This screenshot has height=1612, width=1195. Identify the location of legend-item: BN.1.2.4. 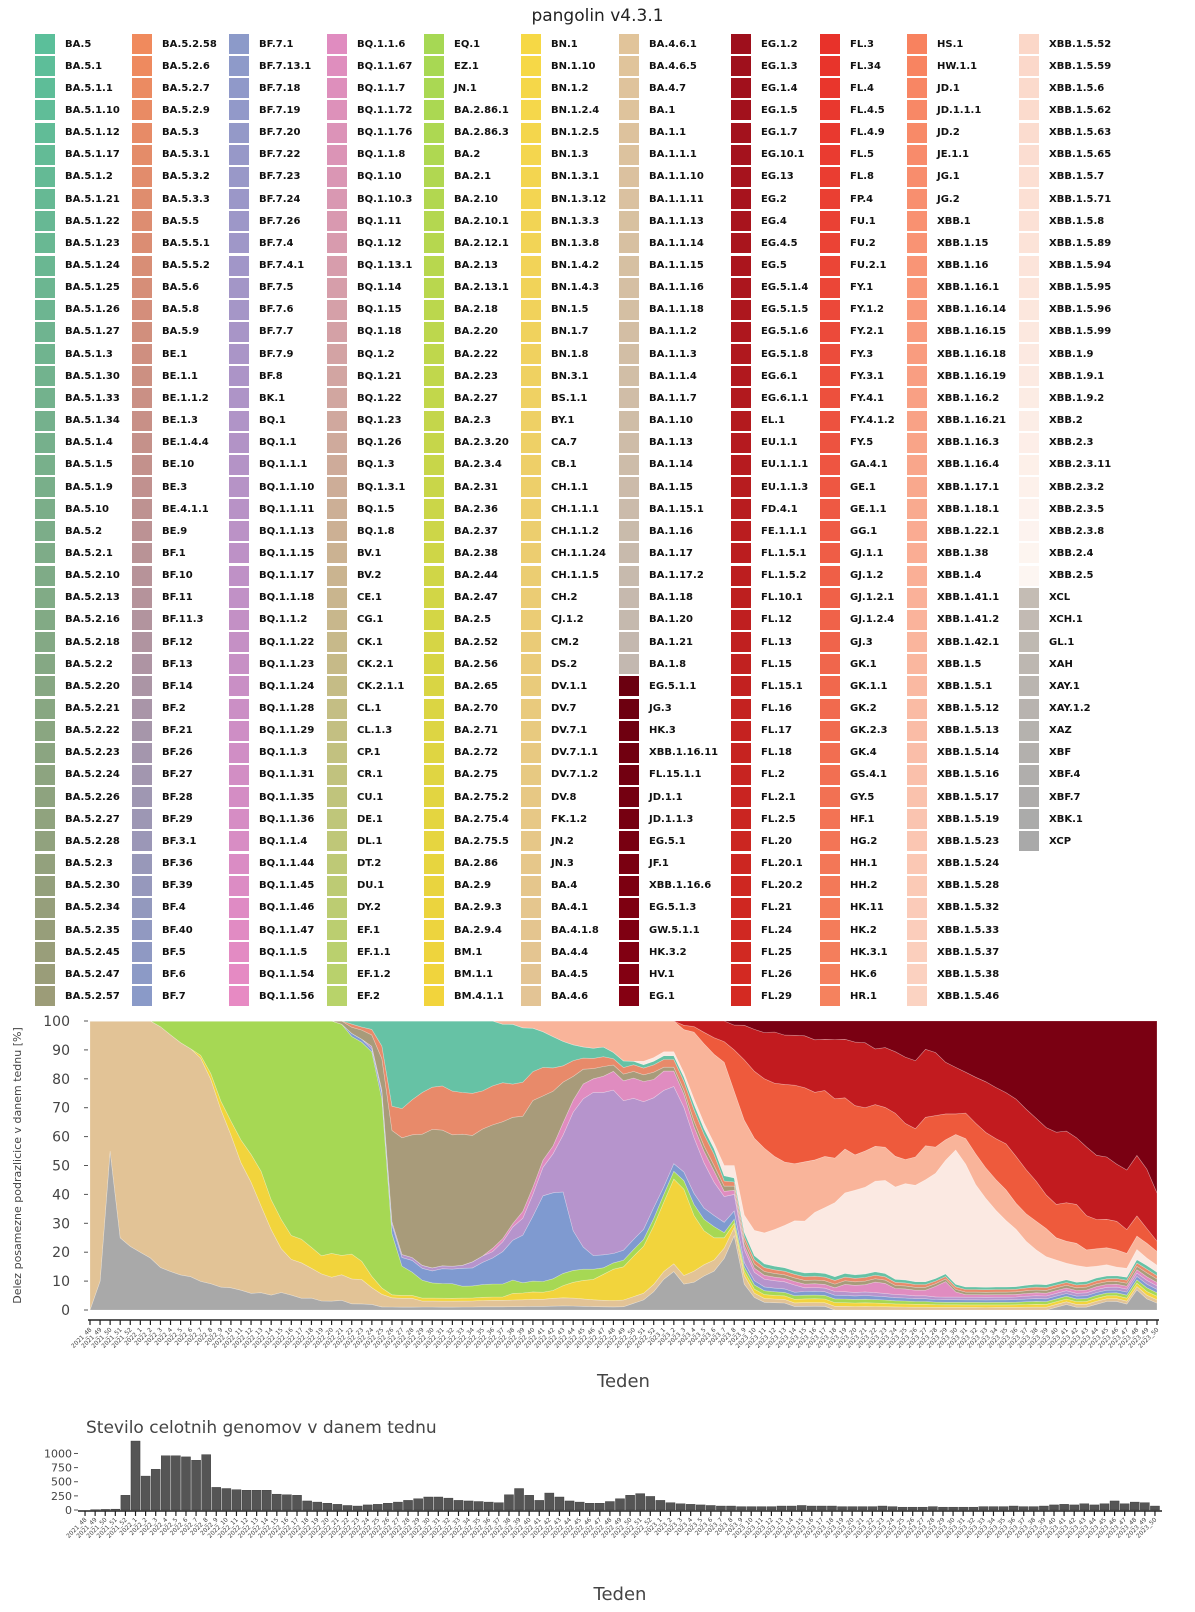
(560, 110).